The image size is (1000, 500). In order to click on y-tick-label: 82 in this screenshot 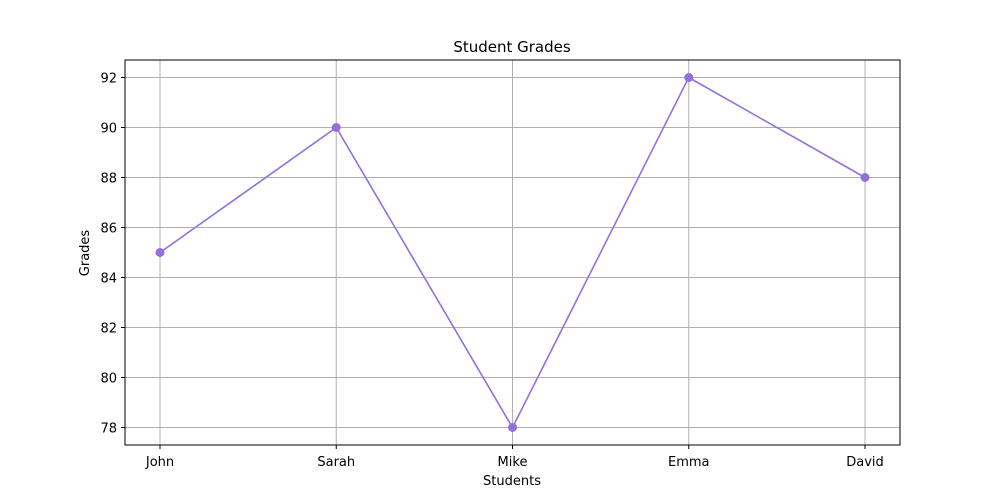, I will do `click(108, 329)`.